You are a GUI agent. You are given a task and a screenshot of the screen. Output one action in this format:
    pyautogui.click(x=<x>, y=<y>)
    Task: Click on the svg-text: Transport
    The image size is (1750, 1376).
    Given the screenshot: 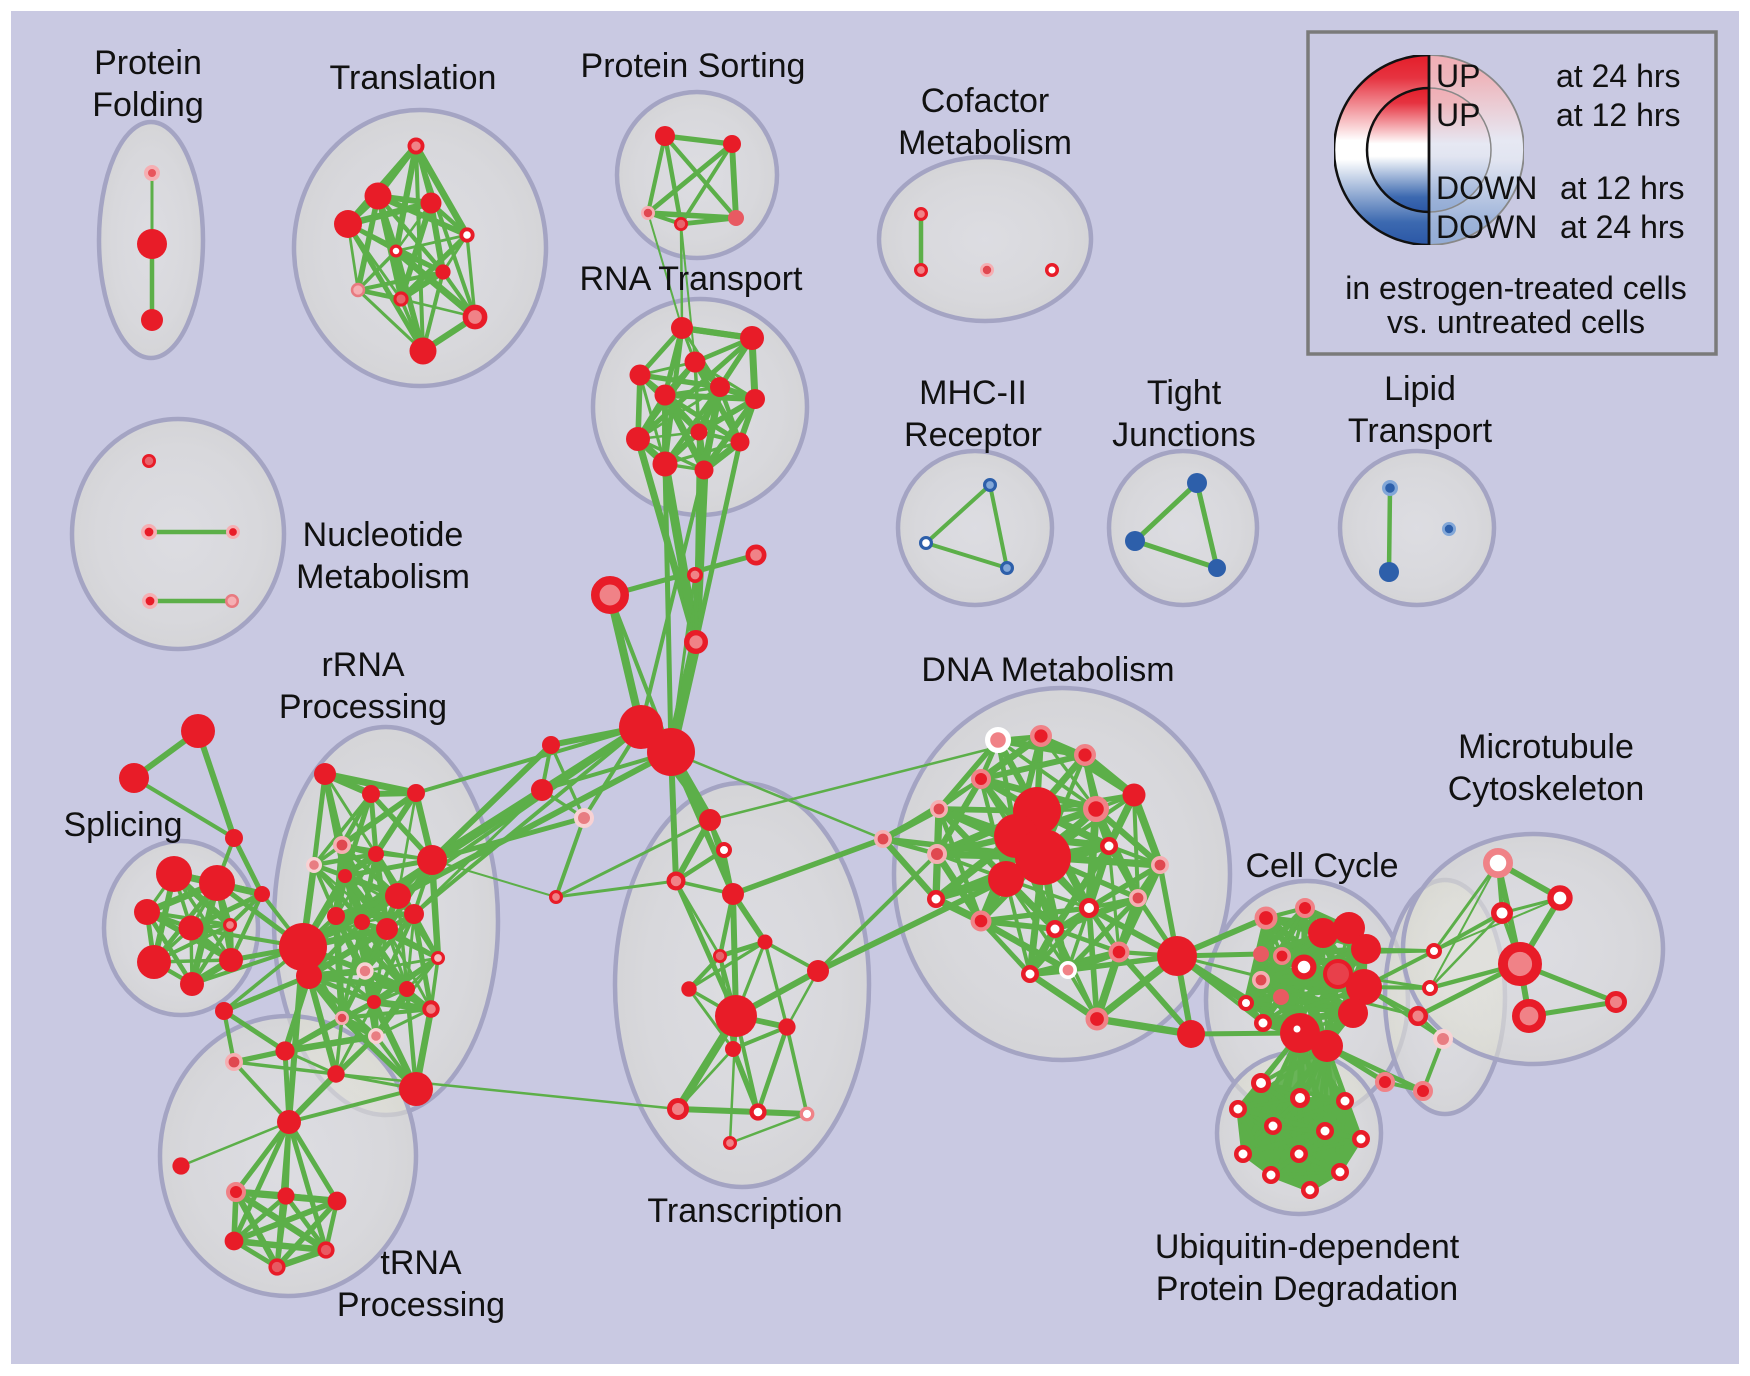 What is the action you would take?
    pyautogui.click(x=1420, y=431)
    